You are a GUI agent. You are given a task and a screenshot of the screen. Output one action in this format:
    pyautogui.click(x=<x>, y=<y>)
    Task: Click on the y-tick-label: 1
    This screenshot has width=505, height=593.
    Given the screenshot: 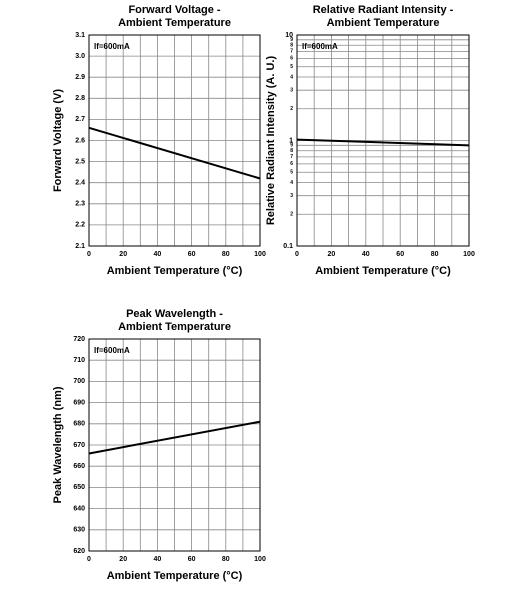 What is the action you would take?
    pyautogui.click(x=291, y=140)
    